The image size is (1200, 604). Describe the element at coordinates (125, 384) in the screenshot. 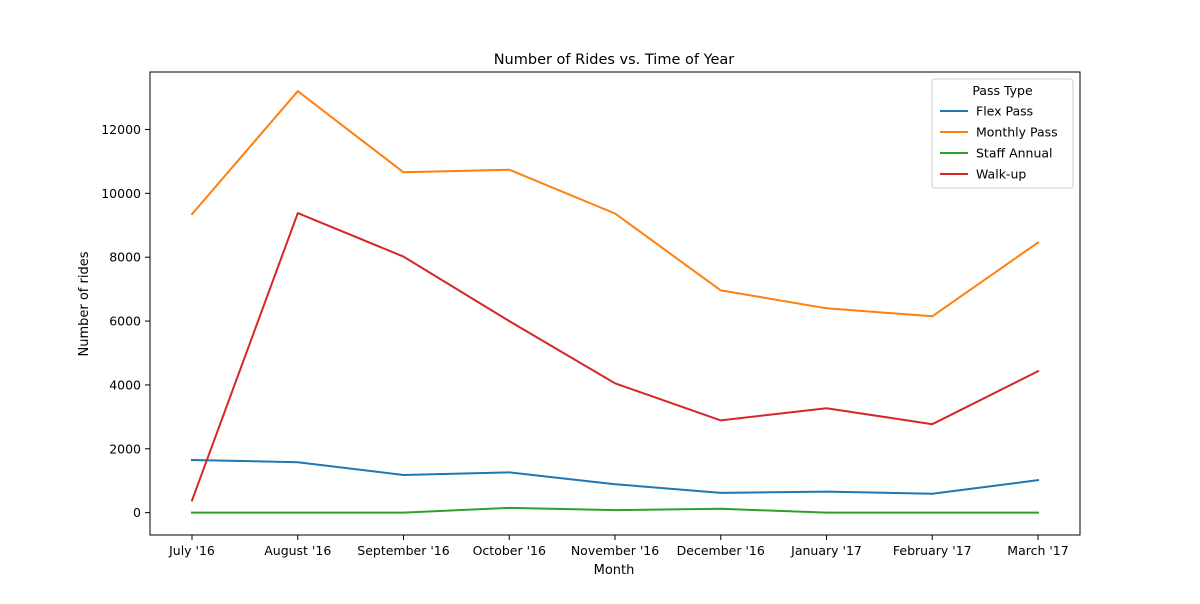

I see `y-tick-label: 4000` at that location.